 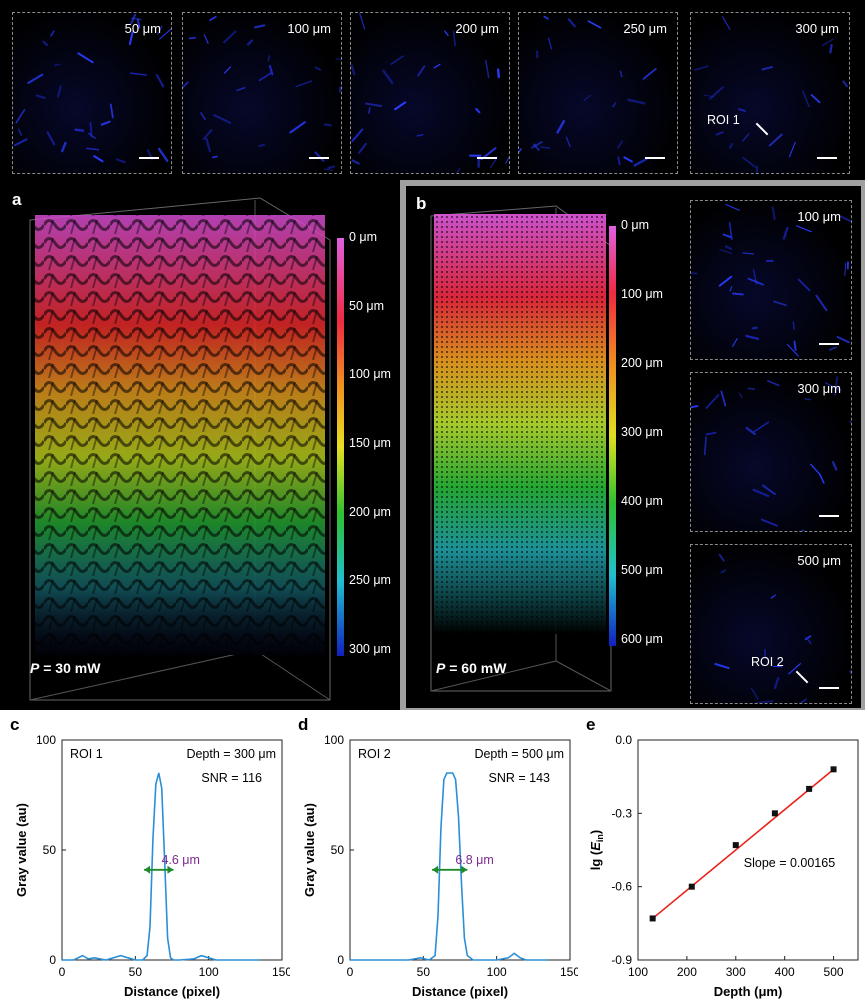 What do you see at coordinates (370, 443) in the screenshot?
I see `colorbar-tick: 150 μm` at bounding box center [370, 443].